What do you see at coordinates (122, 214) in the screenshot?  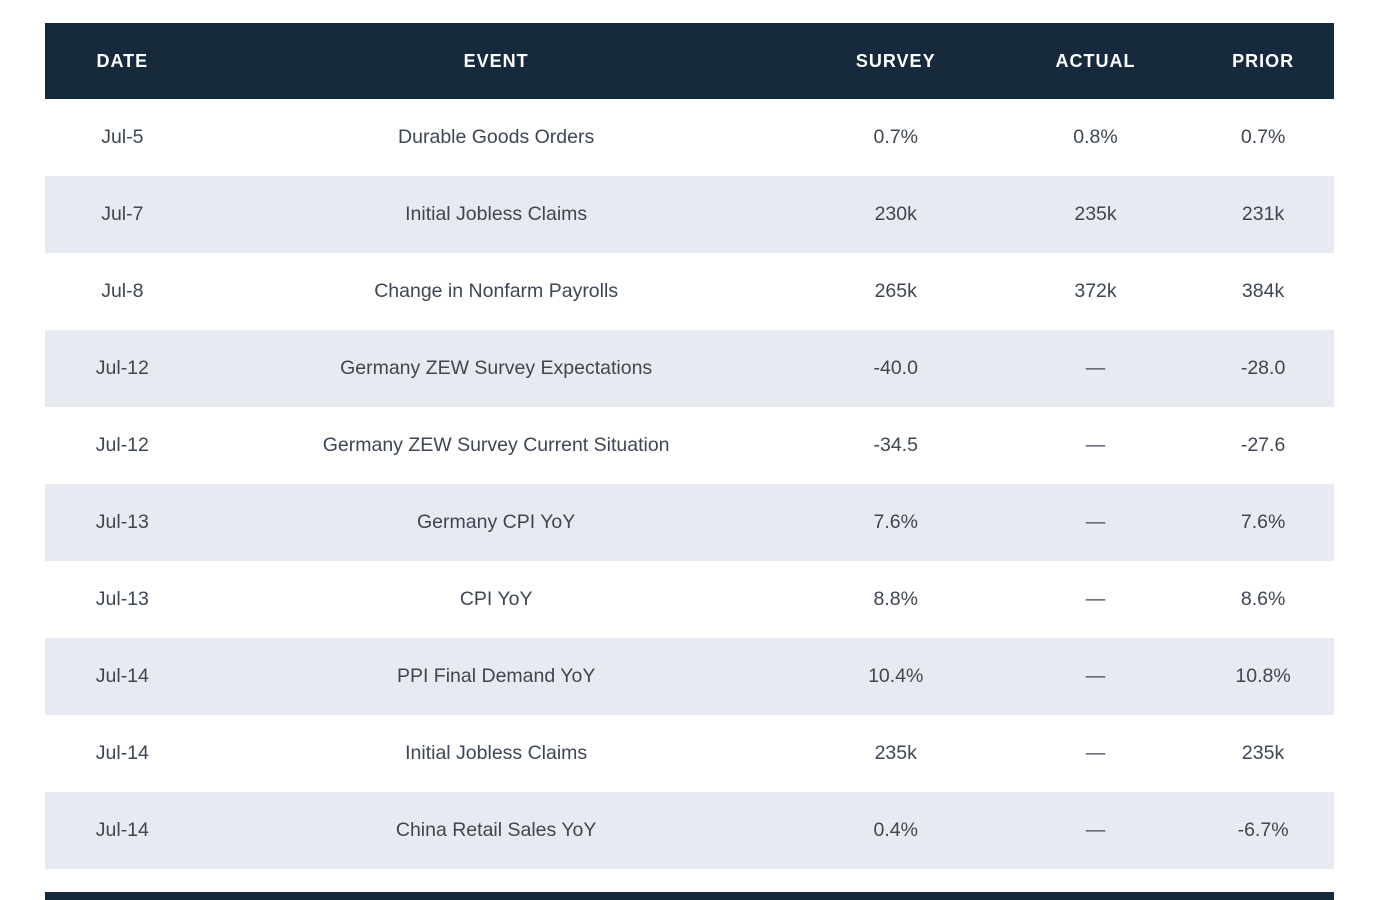 I see `cell-date: Jul-7` at bounding box center [122, 214].